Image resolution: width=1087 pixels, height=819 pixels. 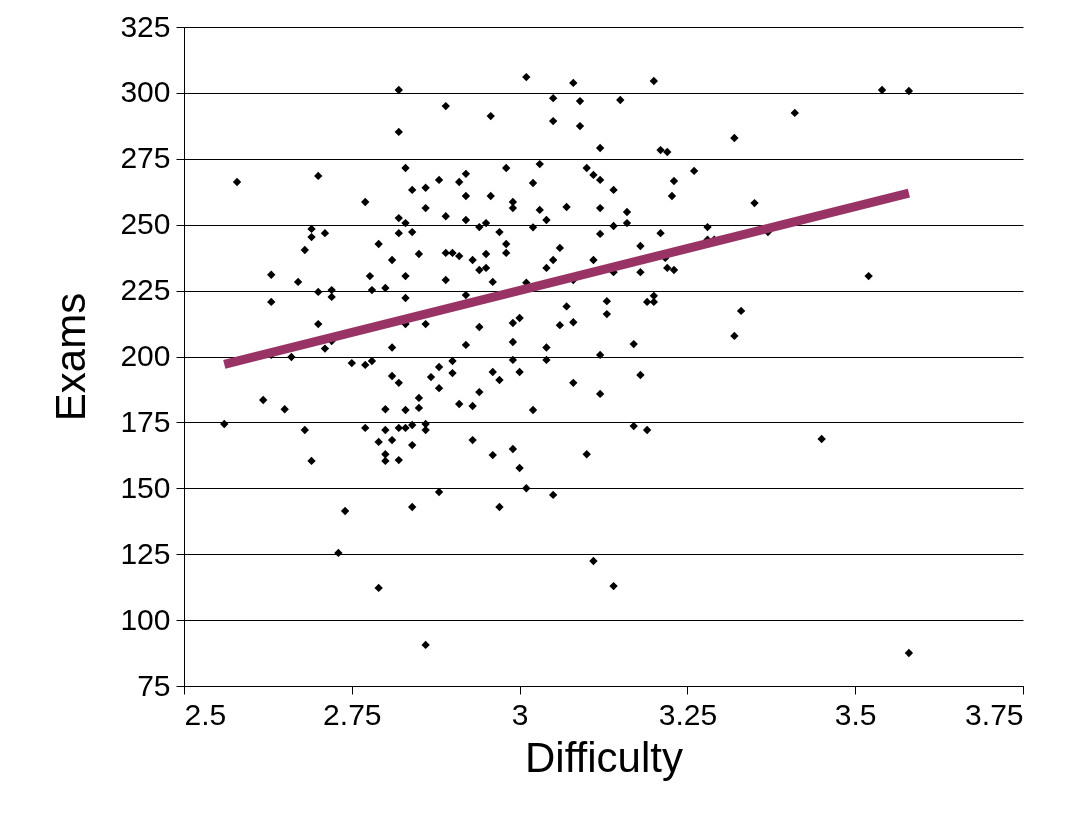 What do you see at coordinates (145, 26) in the screenshot?
I see `y-tick-label: 325` at bounding box center [145, 26].